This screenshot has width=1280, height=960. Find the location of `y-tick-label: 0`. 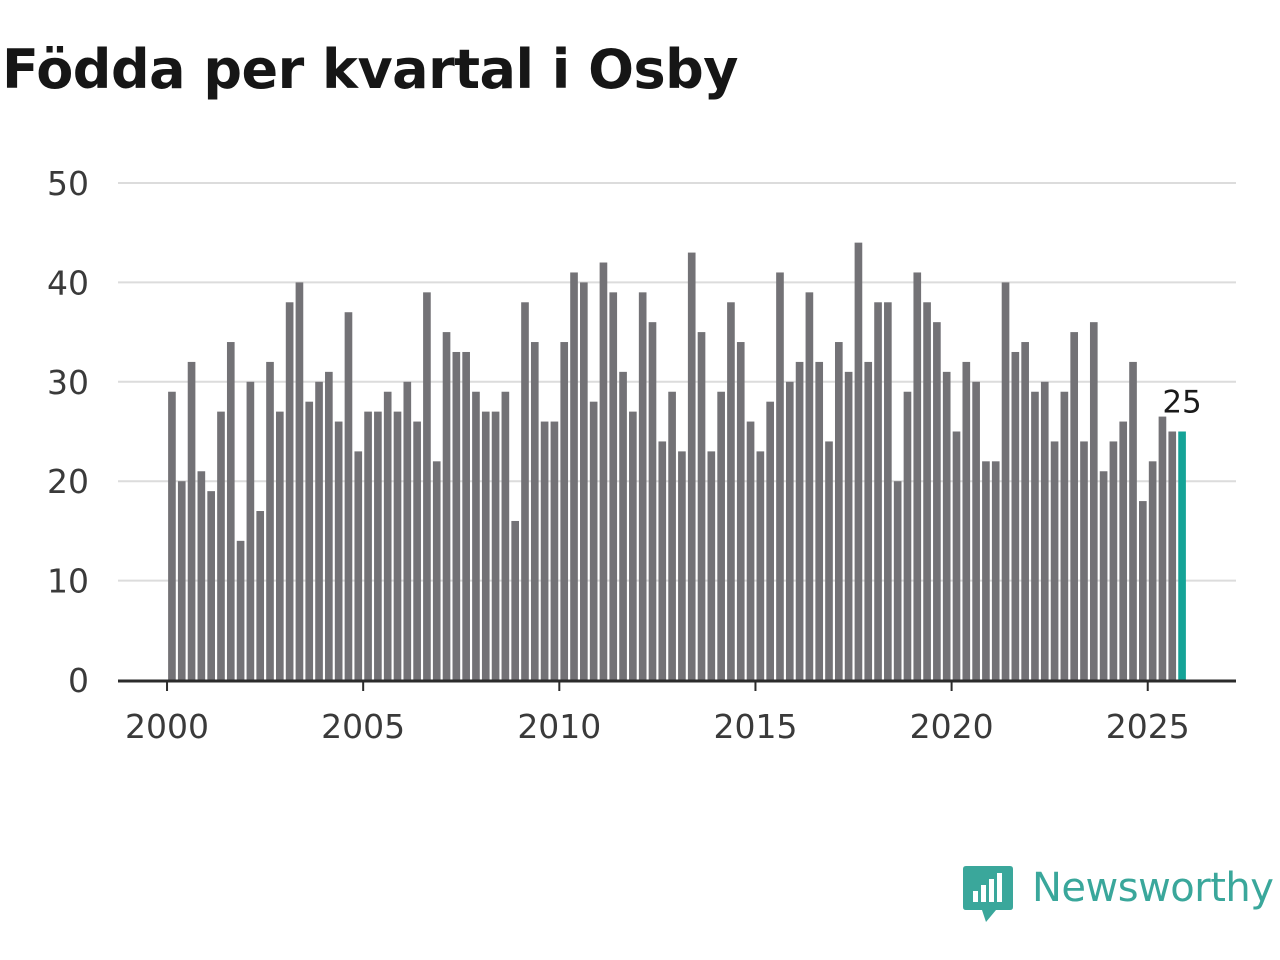

y-tick-label: 0 is located at coordinates (78, 680).